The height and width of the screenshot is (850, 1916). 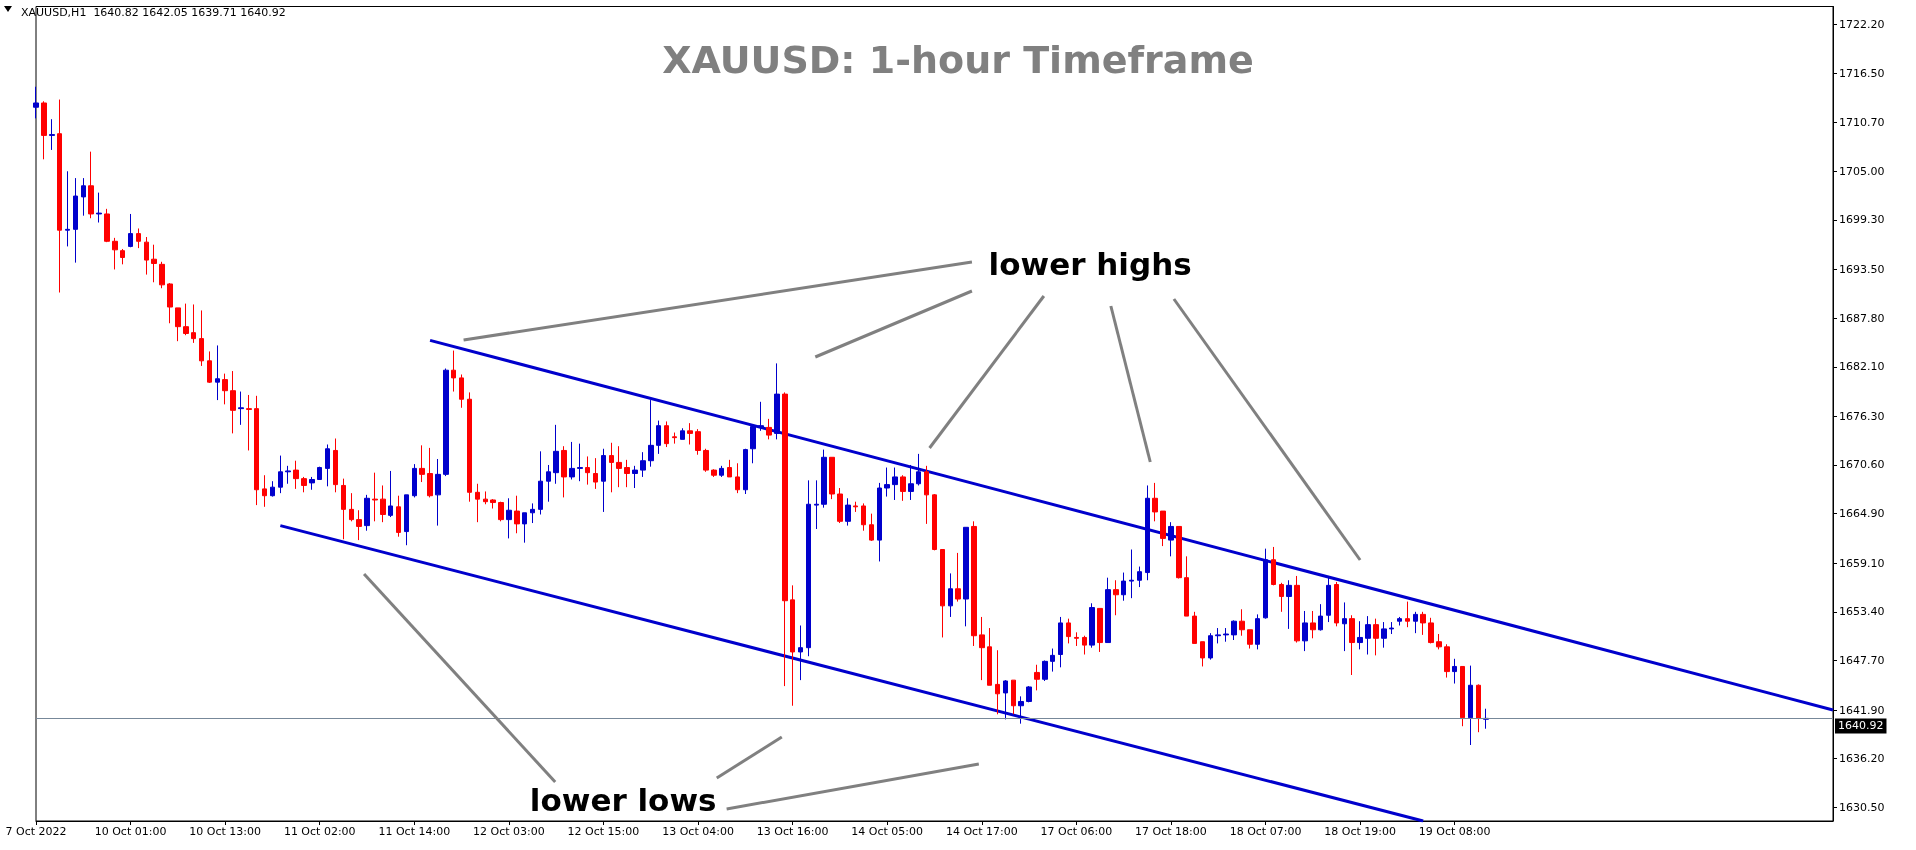 What do you see at coordinates (1862, 465) in the screenshot?
I see `y-tick-label: 1670.60` at bounding box center [1862, 465].